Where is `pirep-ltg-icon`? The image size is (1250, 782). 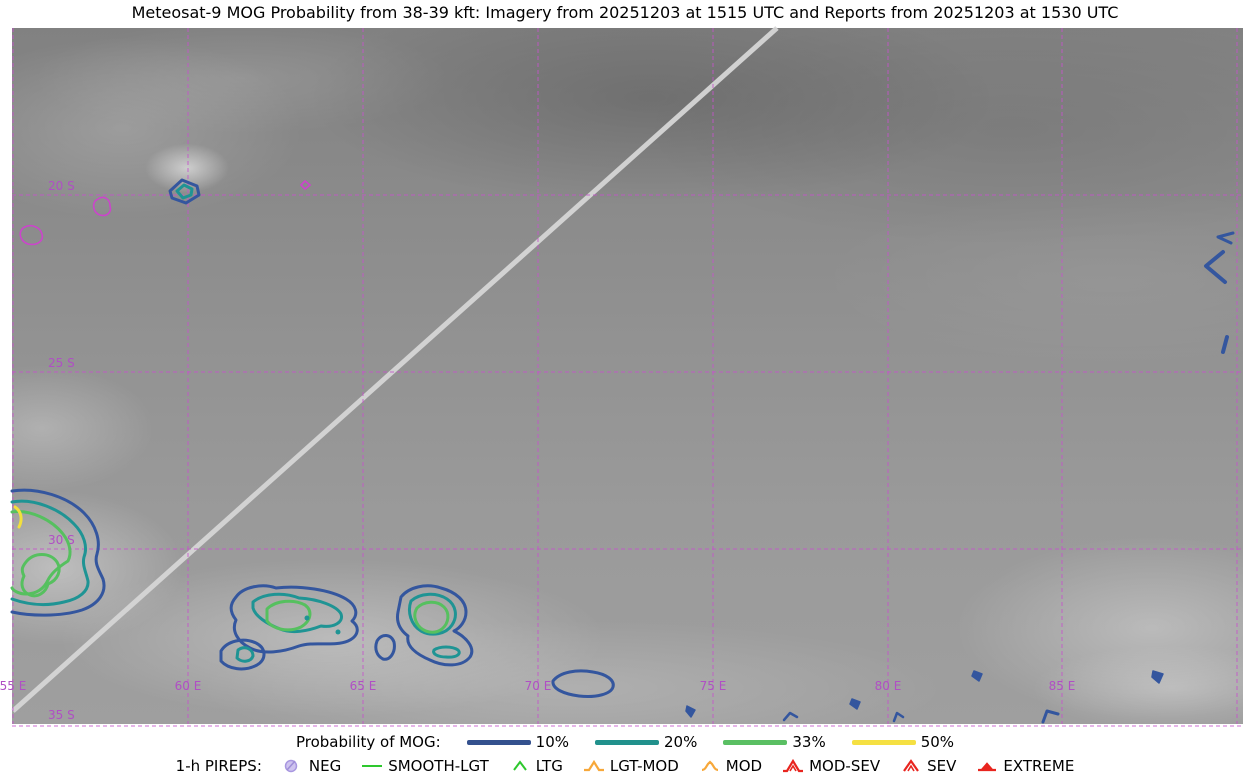 pirep-ltg-icon is located at coordinates (519, 765).